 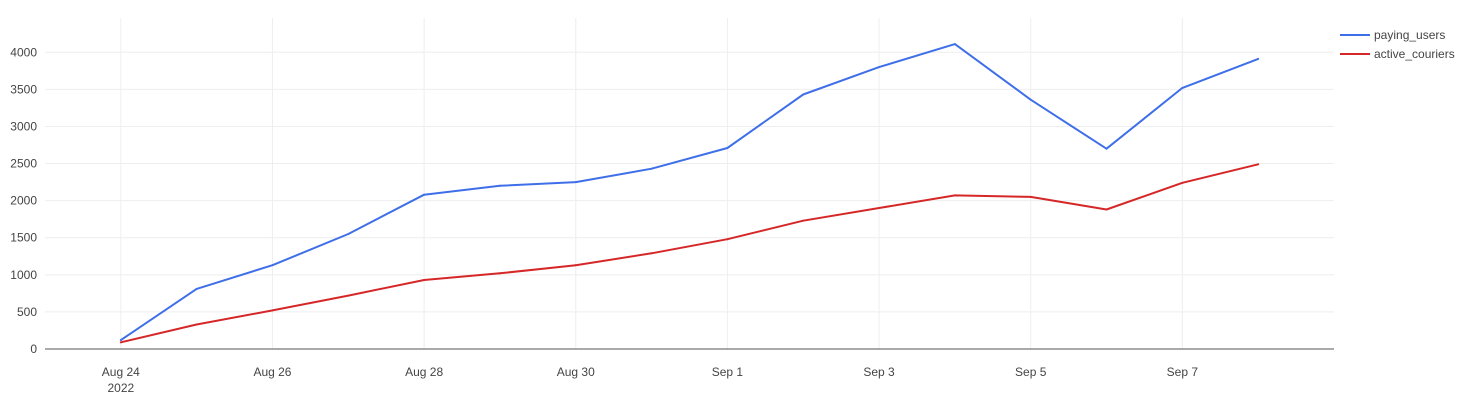 I want to click on y-tick-label: 1000, so click(x=23, y=275).